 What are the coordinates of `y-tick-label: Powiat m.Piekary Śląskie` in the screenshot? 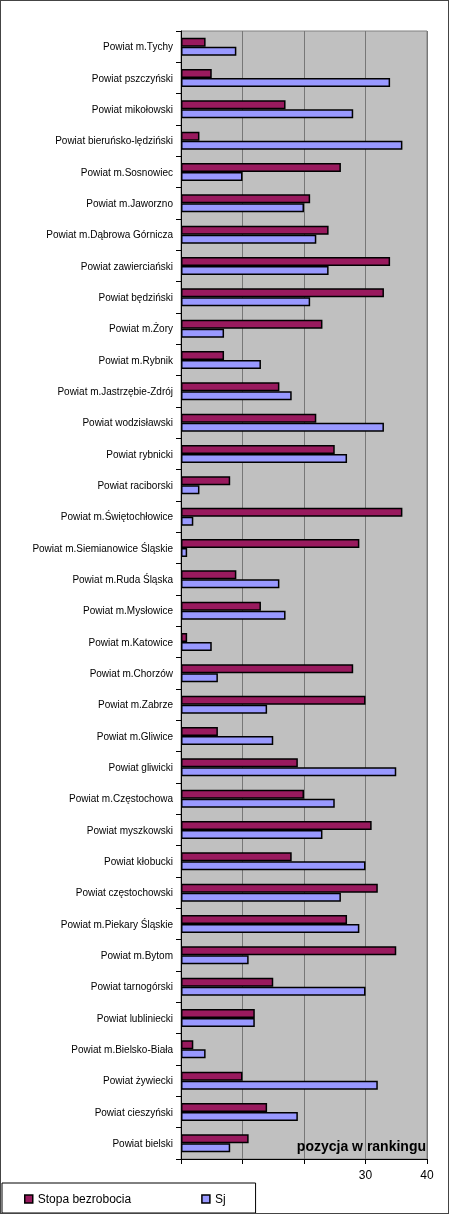 It's located at (117, 923).